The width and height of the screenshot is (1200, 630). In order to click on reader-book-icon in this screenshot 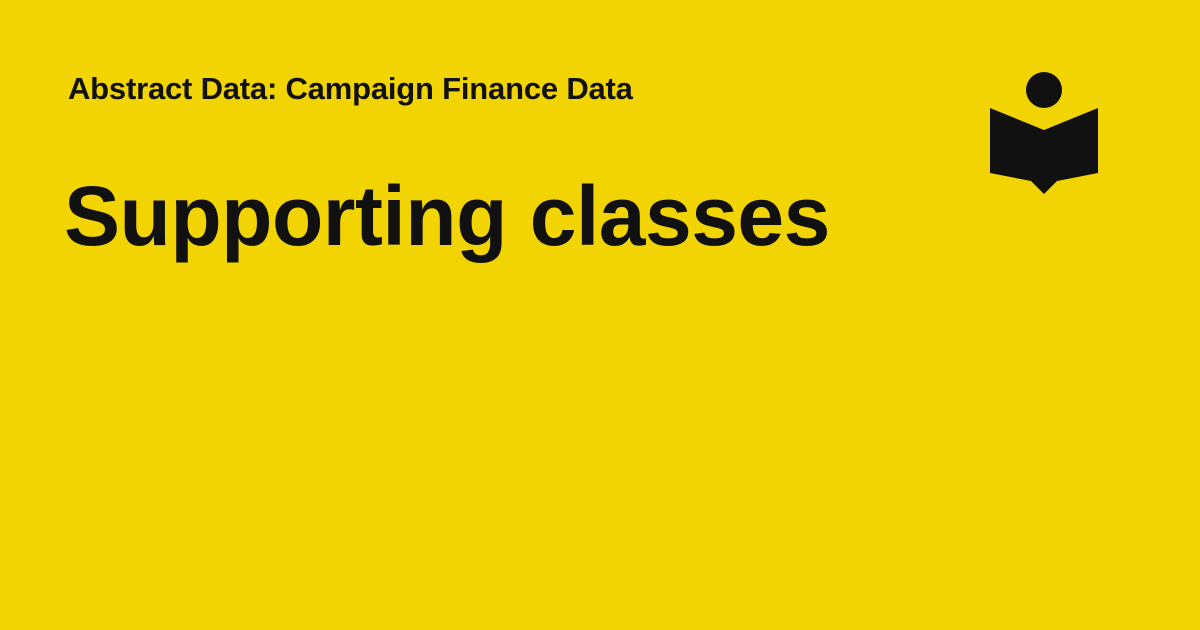, I will do `click(1044, 134)`.